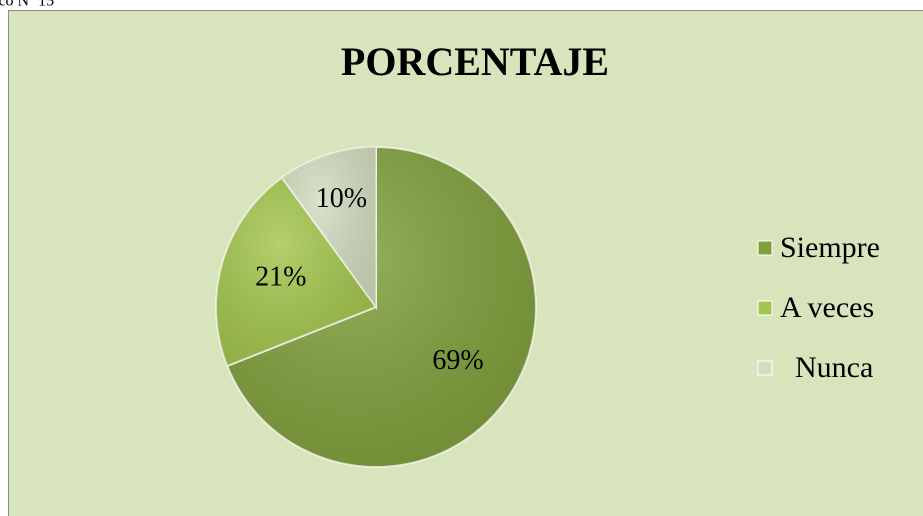 The image size is (923, 516). I want to click on data-label: 21%, so click(280, 277).